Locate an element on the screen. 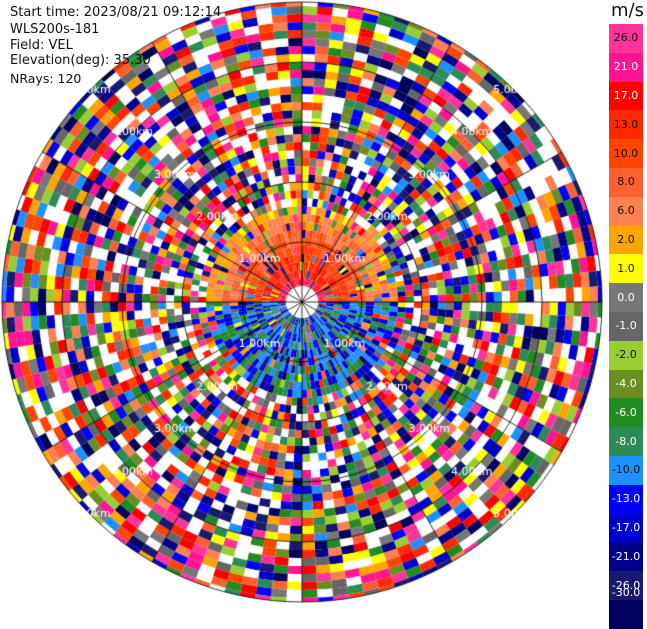 This screenshot has height=629, width=647. colorbar-tick-label: 10.0 is located at coordinates (626, 153).